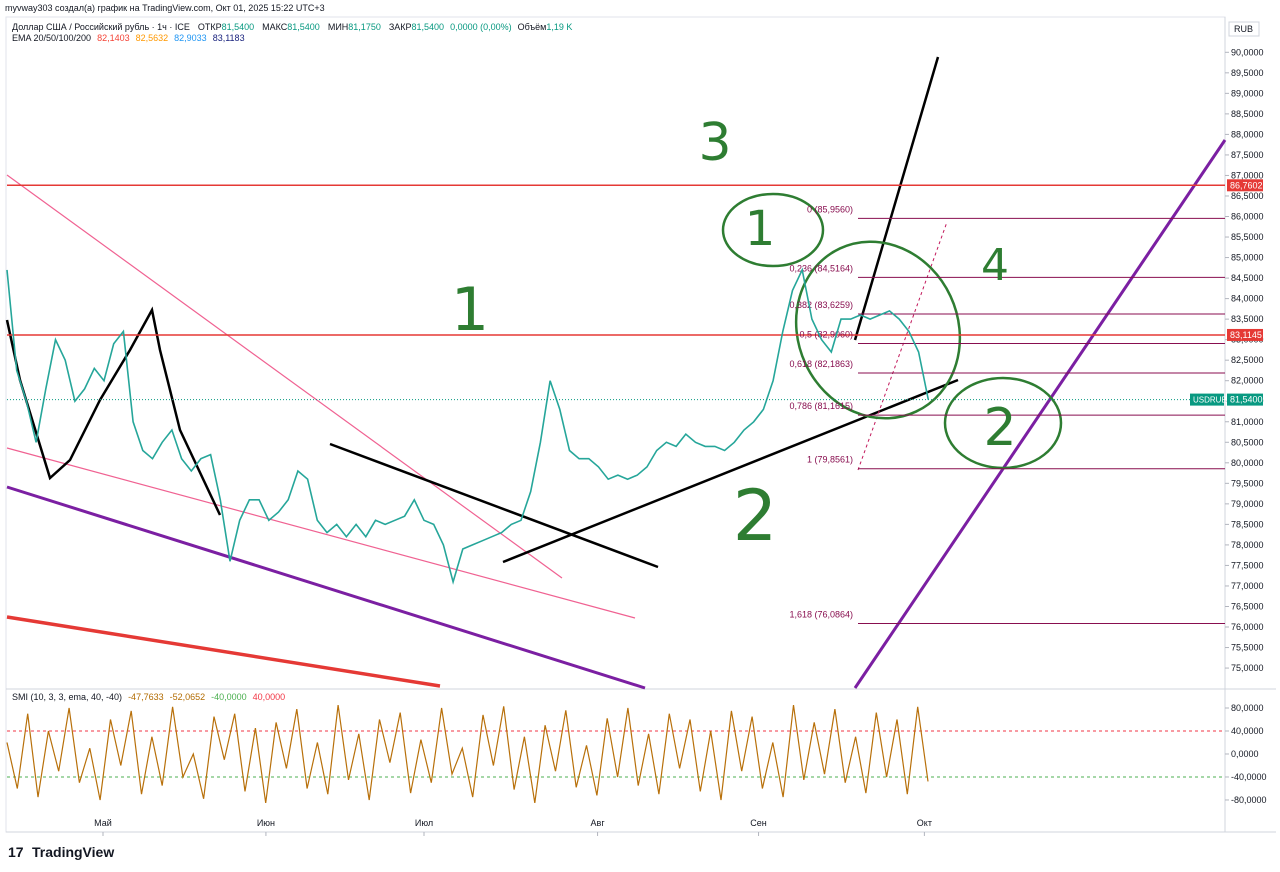 Image resolution: width=1280 pixels, height=872 pixels. What do you see at coordinates (338, 27) in the screenshot?
I see `header-value: МИН` at bounding box center [338, 27].